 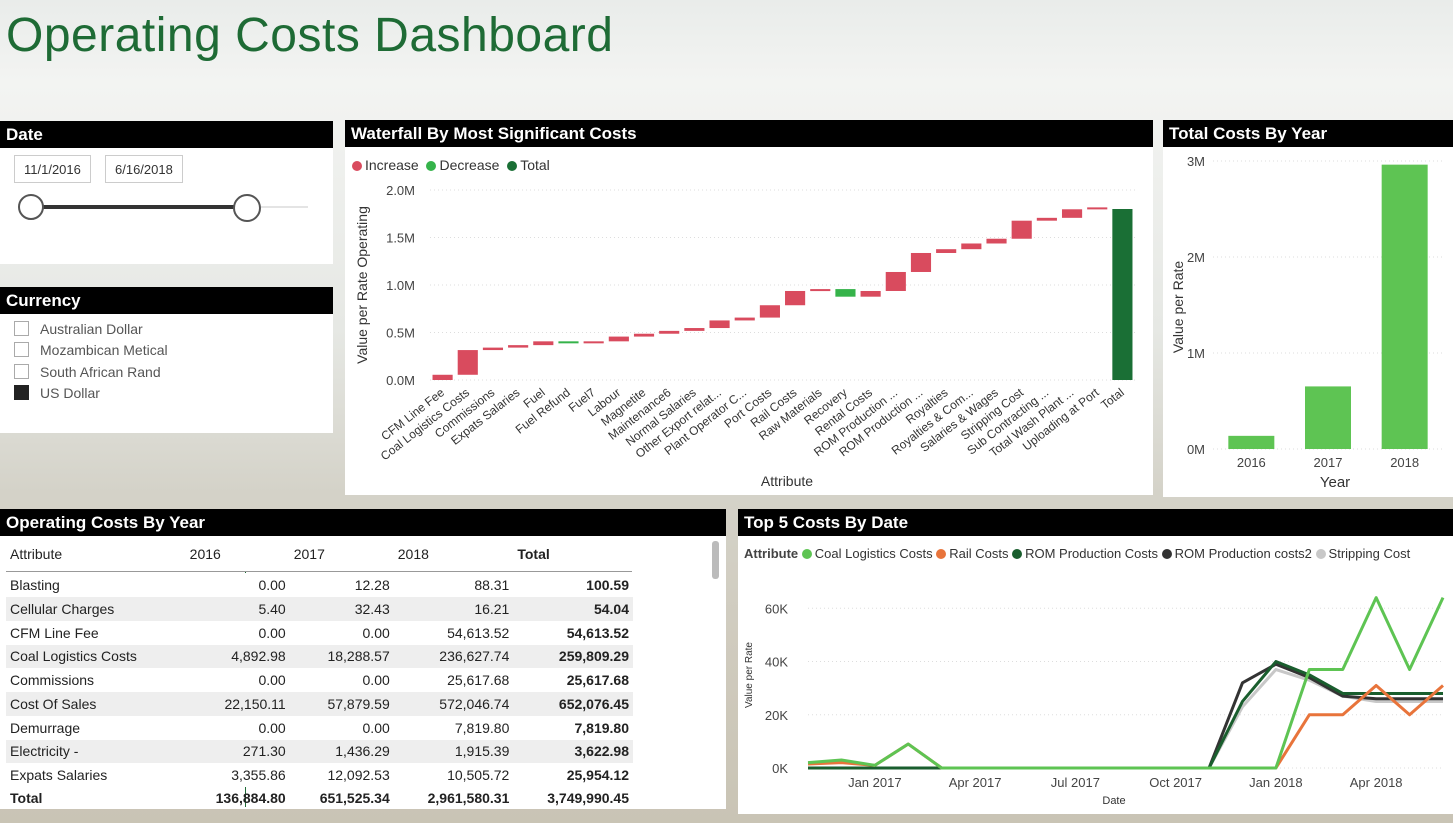 I want to click on currency-option-australian-dollar: Australian Dollar, so click(x=78, y=329).